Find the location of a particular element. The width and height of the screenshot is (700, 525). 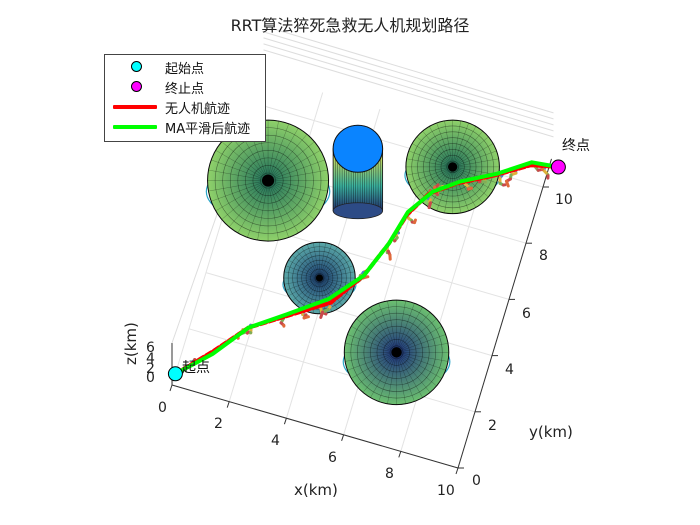

legend-label-start: 起始点 is located at coordinates (185, 69).